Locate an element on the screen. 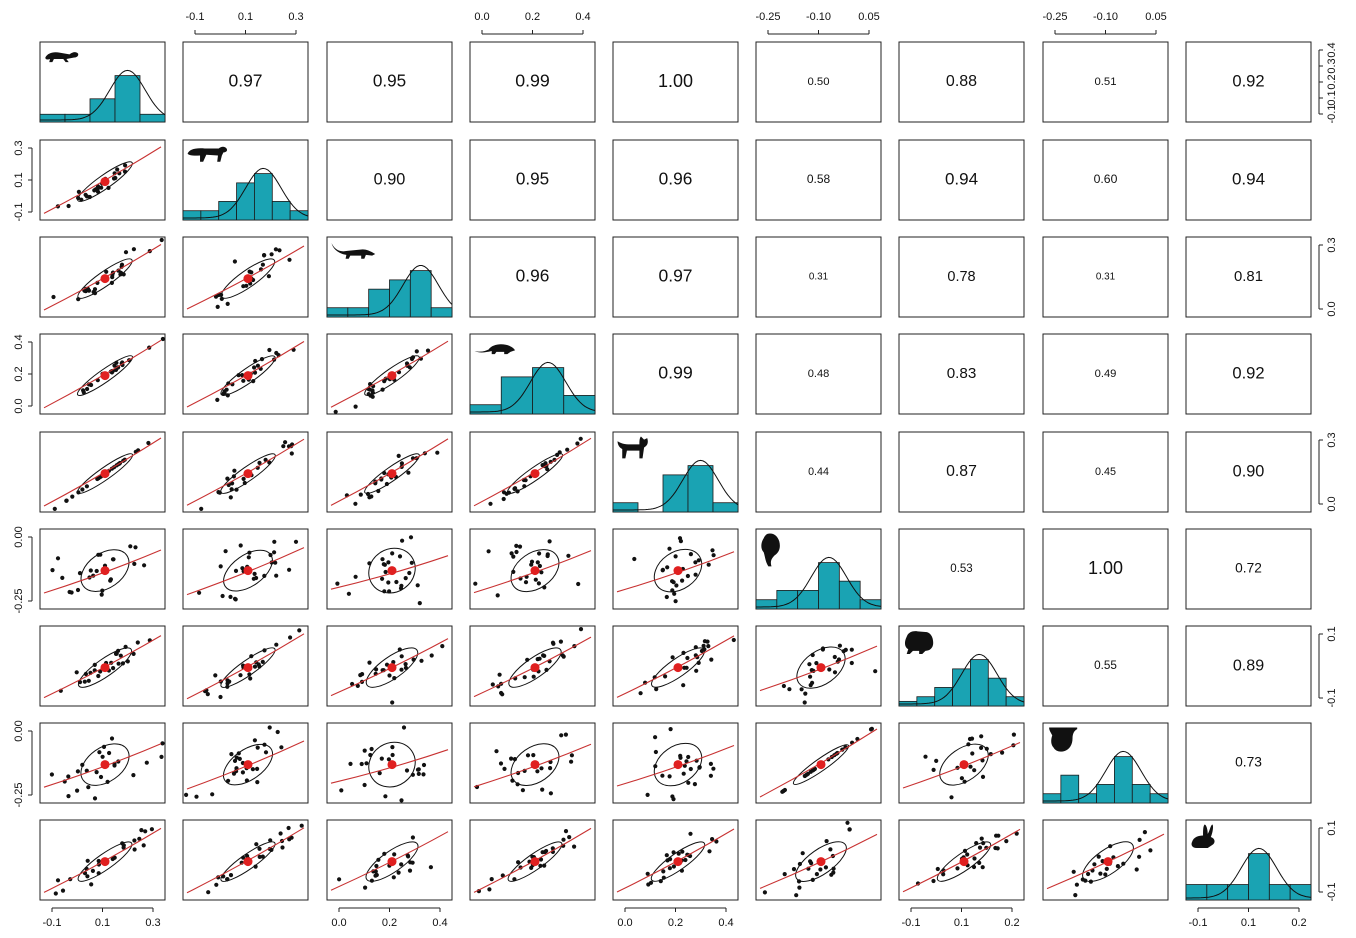  tick-label: -0.25 is located at coordinates (1054, 17).